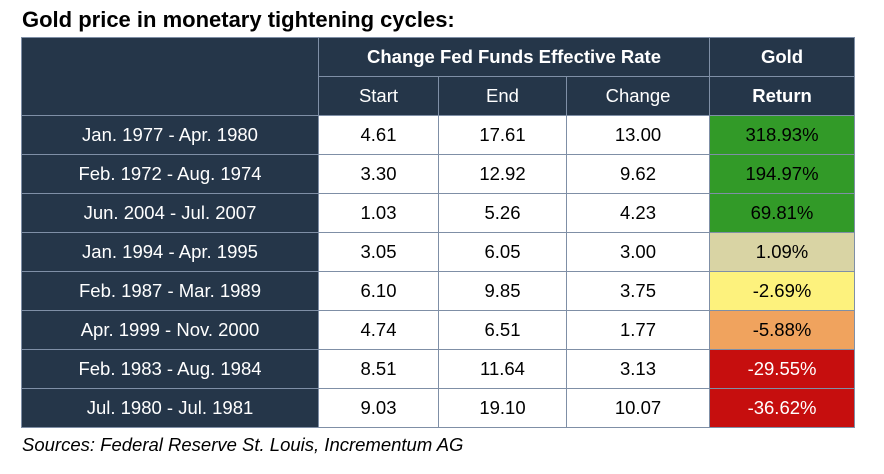 The height and width of the screenshot is (474, 884). What do you see at coordinates (378, 408) in the screenshot?
I see `start-cell: 9.03` at bounding box center [378, 408].